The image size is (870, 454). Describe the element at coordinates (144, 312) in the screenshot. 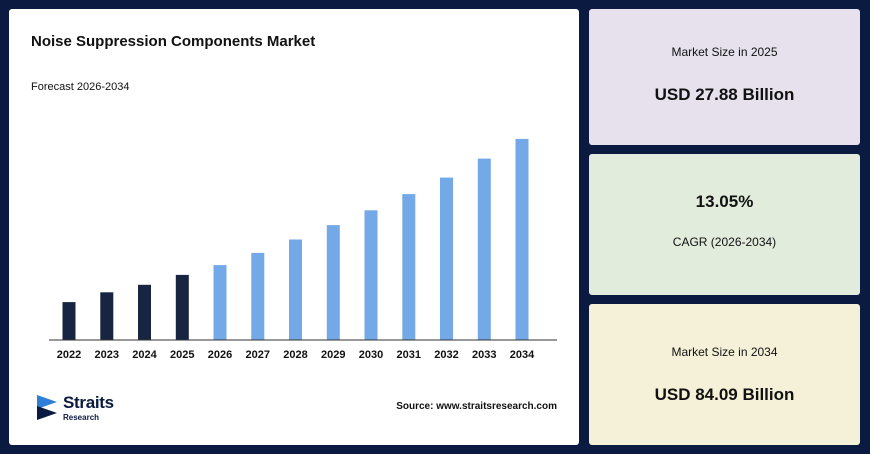

I see `bar-2024` at that location.